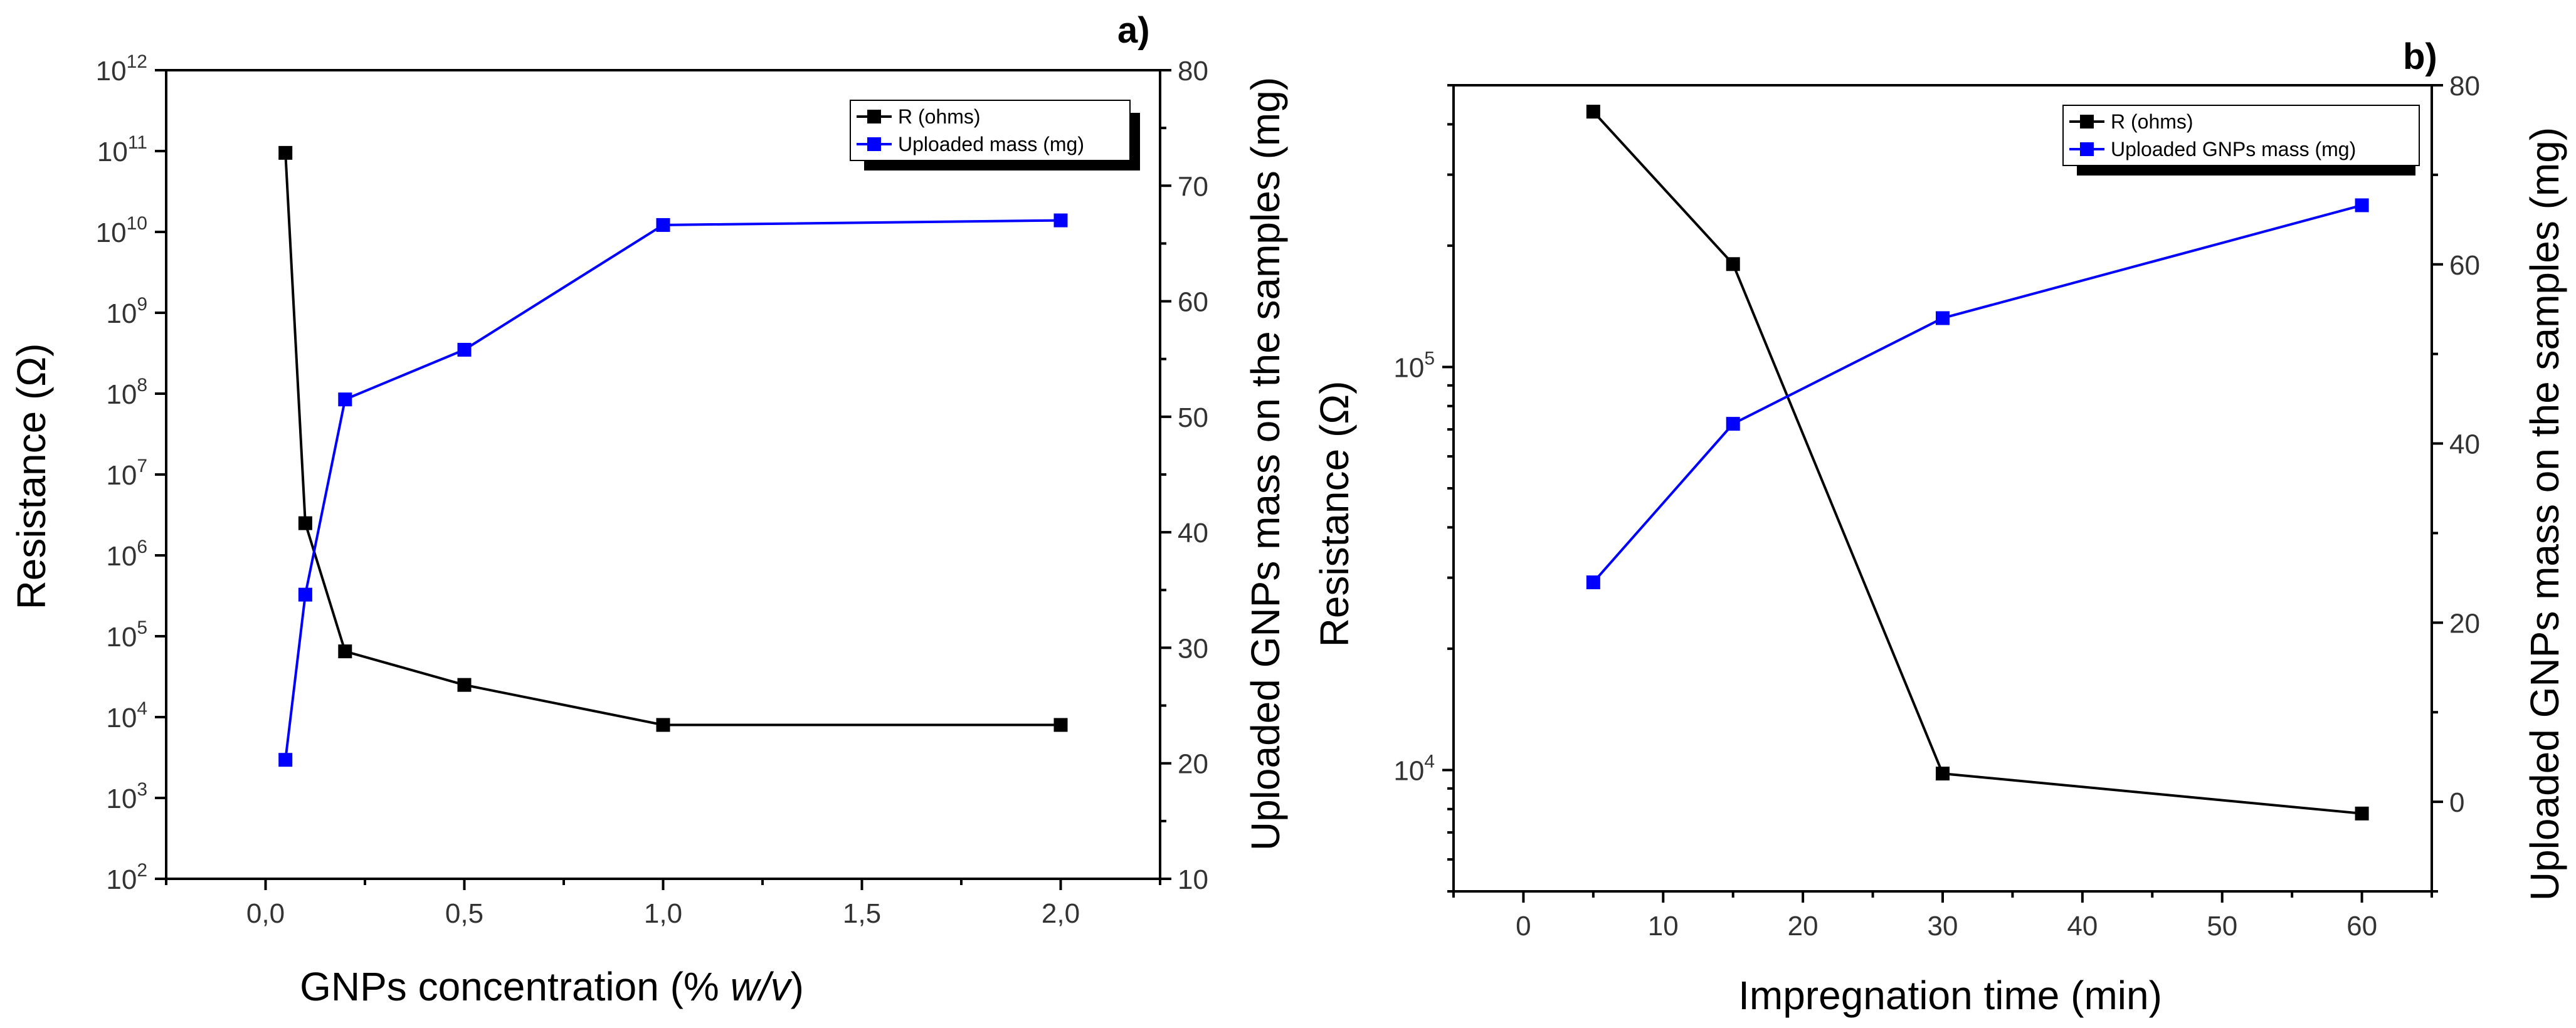 This screenshot has width=2576, height=1028. Describe the element at coordinates (126, 311) in the screenshot. I see `y-tick-label: 10⁹` at that location.